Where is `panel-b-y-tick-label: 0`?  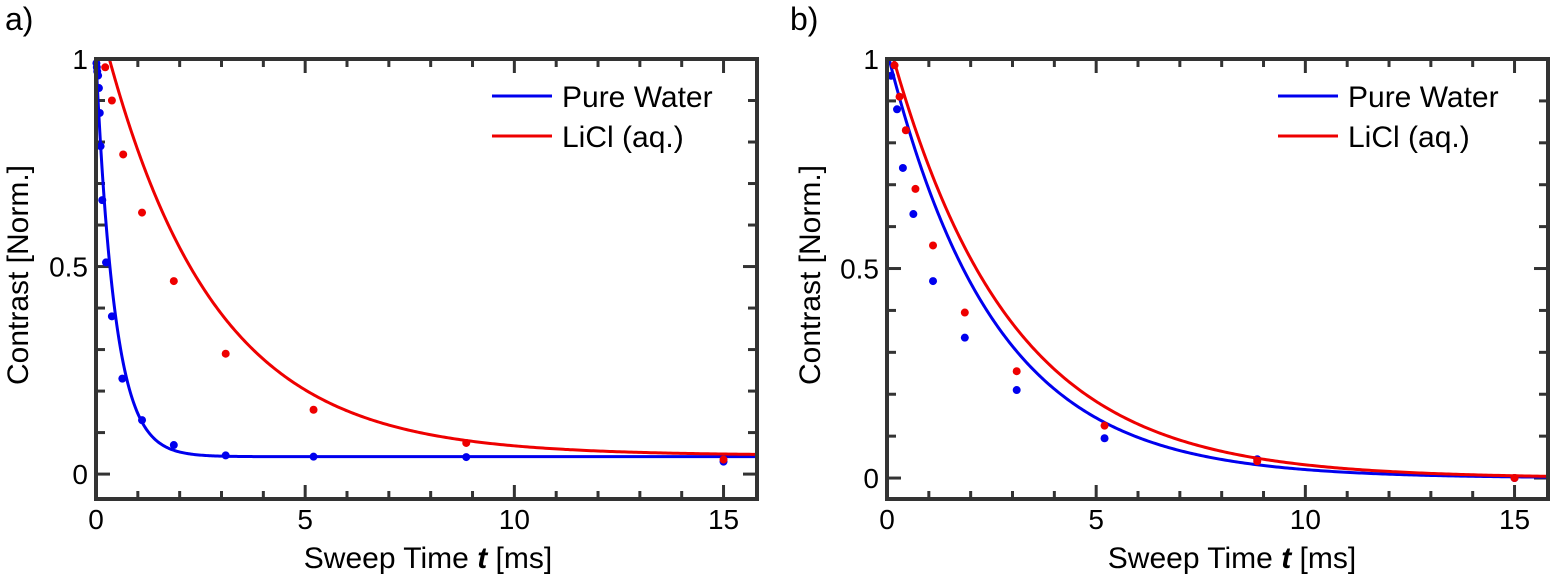 panel-b-y-tick-label: 0 is located at coordinates (871, 478).